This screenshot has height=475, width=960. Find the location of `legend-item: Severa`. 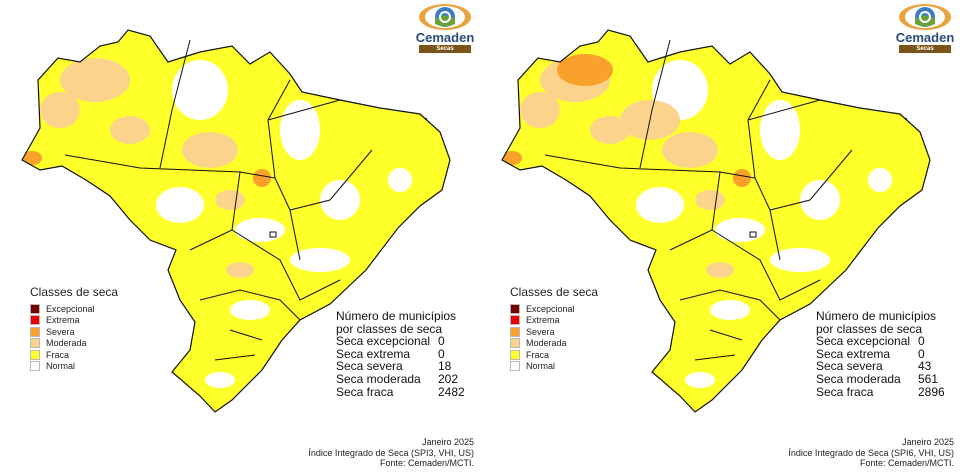

legend-item: Severa is located at coordinates (554, 332).